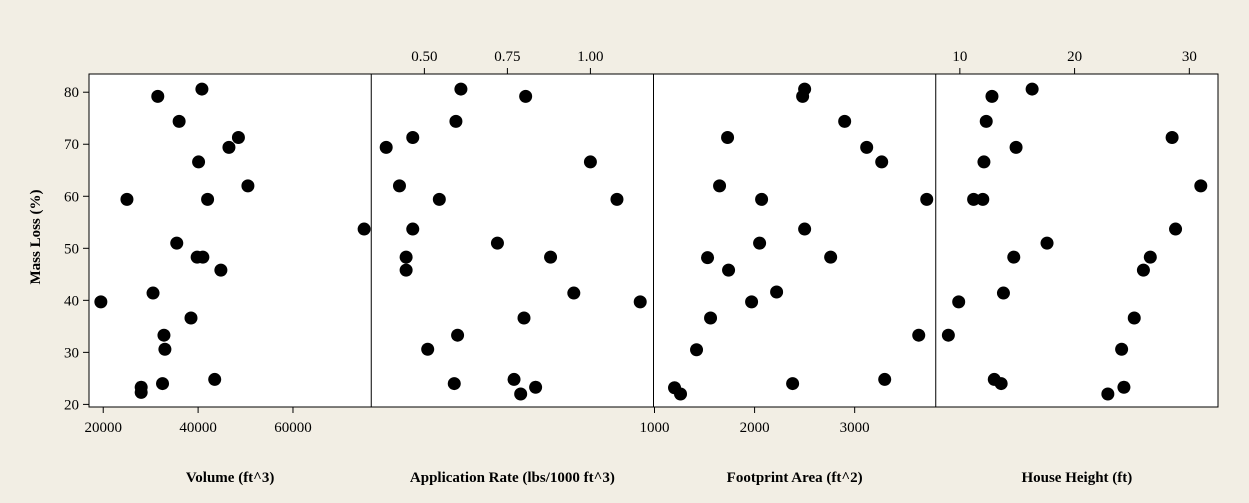 The image size is (1249, 503). What do you see at coordinates (71, 145) in the screenshot?
I see `y-tick-label: 70` at bounding box center [71, 145].